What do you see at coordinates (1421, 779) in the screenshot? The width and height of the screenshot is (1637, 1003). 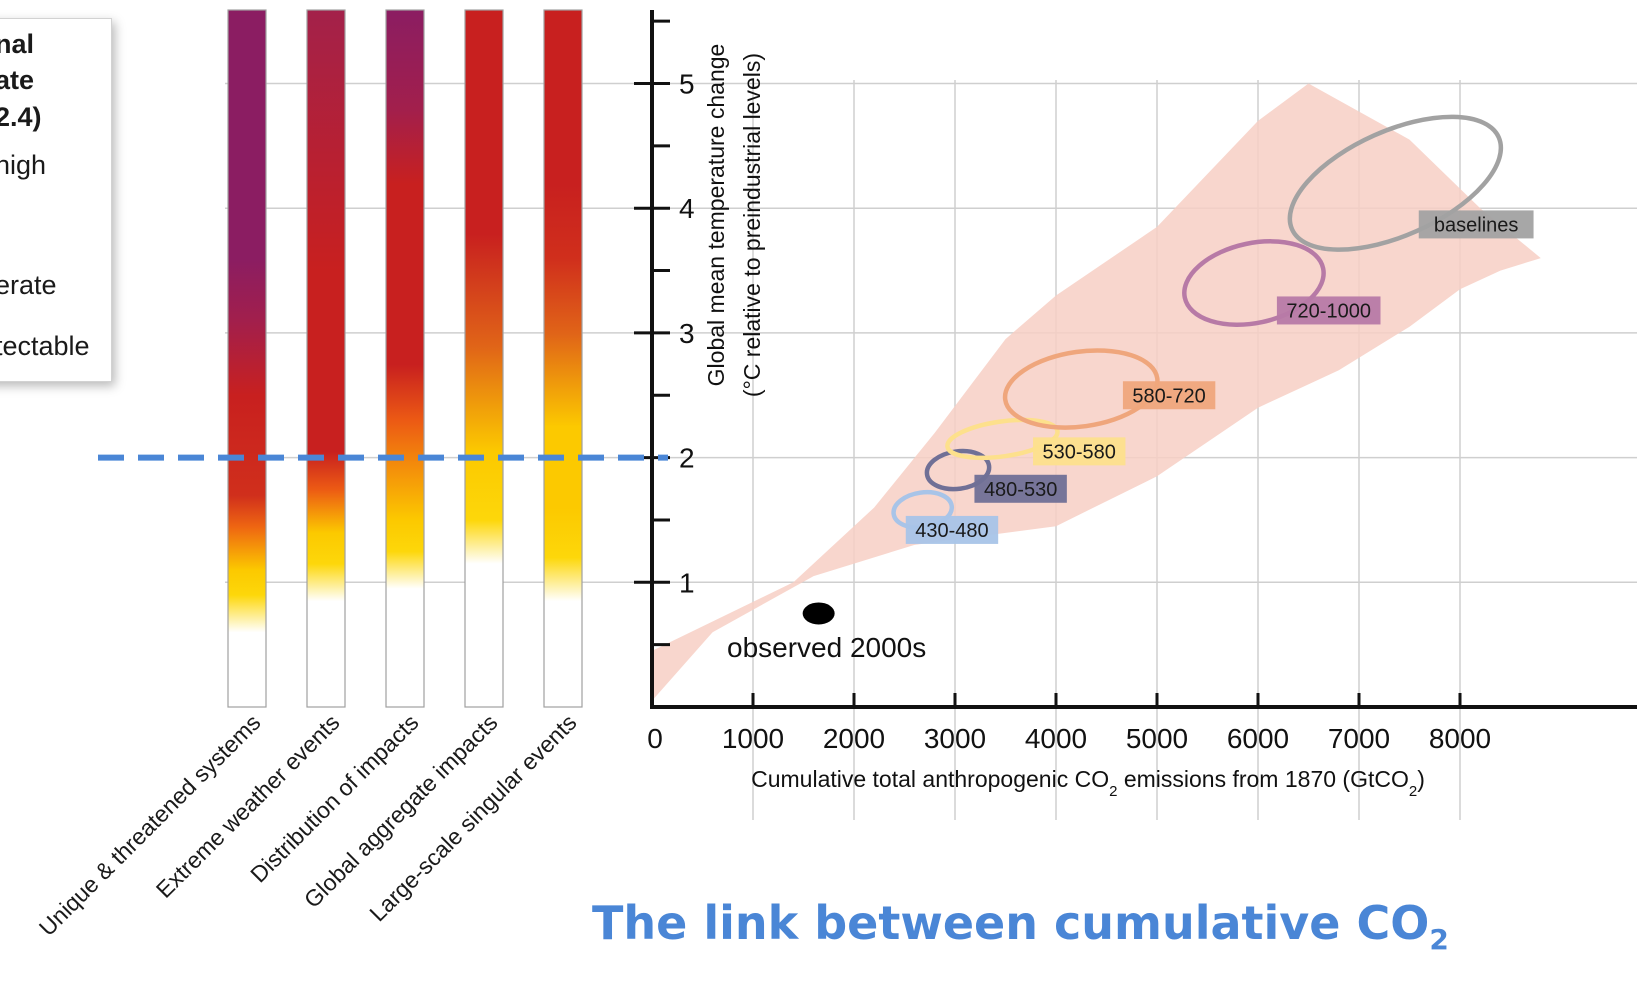 I see `x-axis-label-part-4: )` at bounding box center [1421, 779].